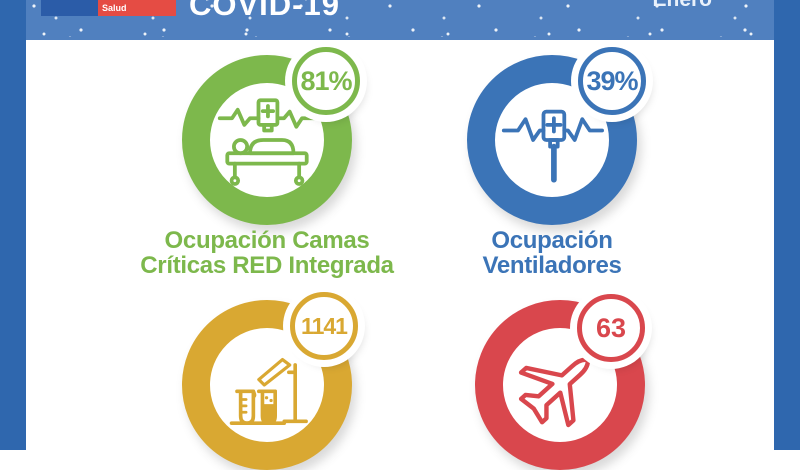 This screenshot has width=800, height=470. Describe the element at coordinates (400, 20) in the screenshot. I see `header-banner: Salud COVID-19 Enero` at that location.